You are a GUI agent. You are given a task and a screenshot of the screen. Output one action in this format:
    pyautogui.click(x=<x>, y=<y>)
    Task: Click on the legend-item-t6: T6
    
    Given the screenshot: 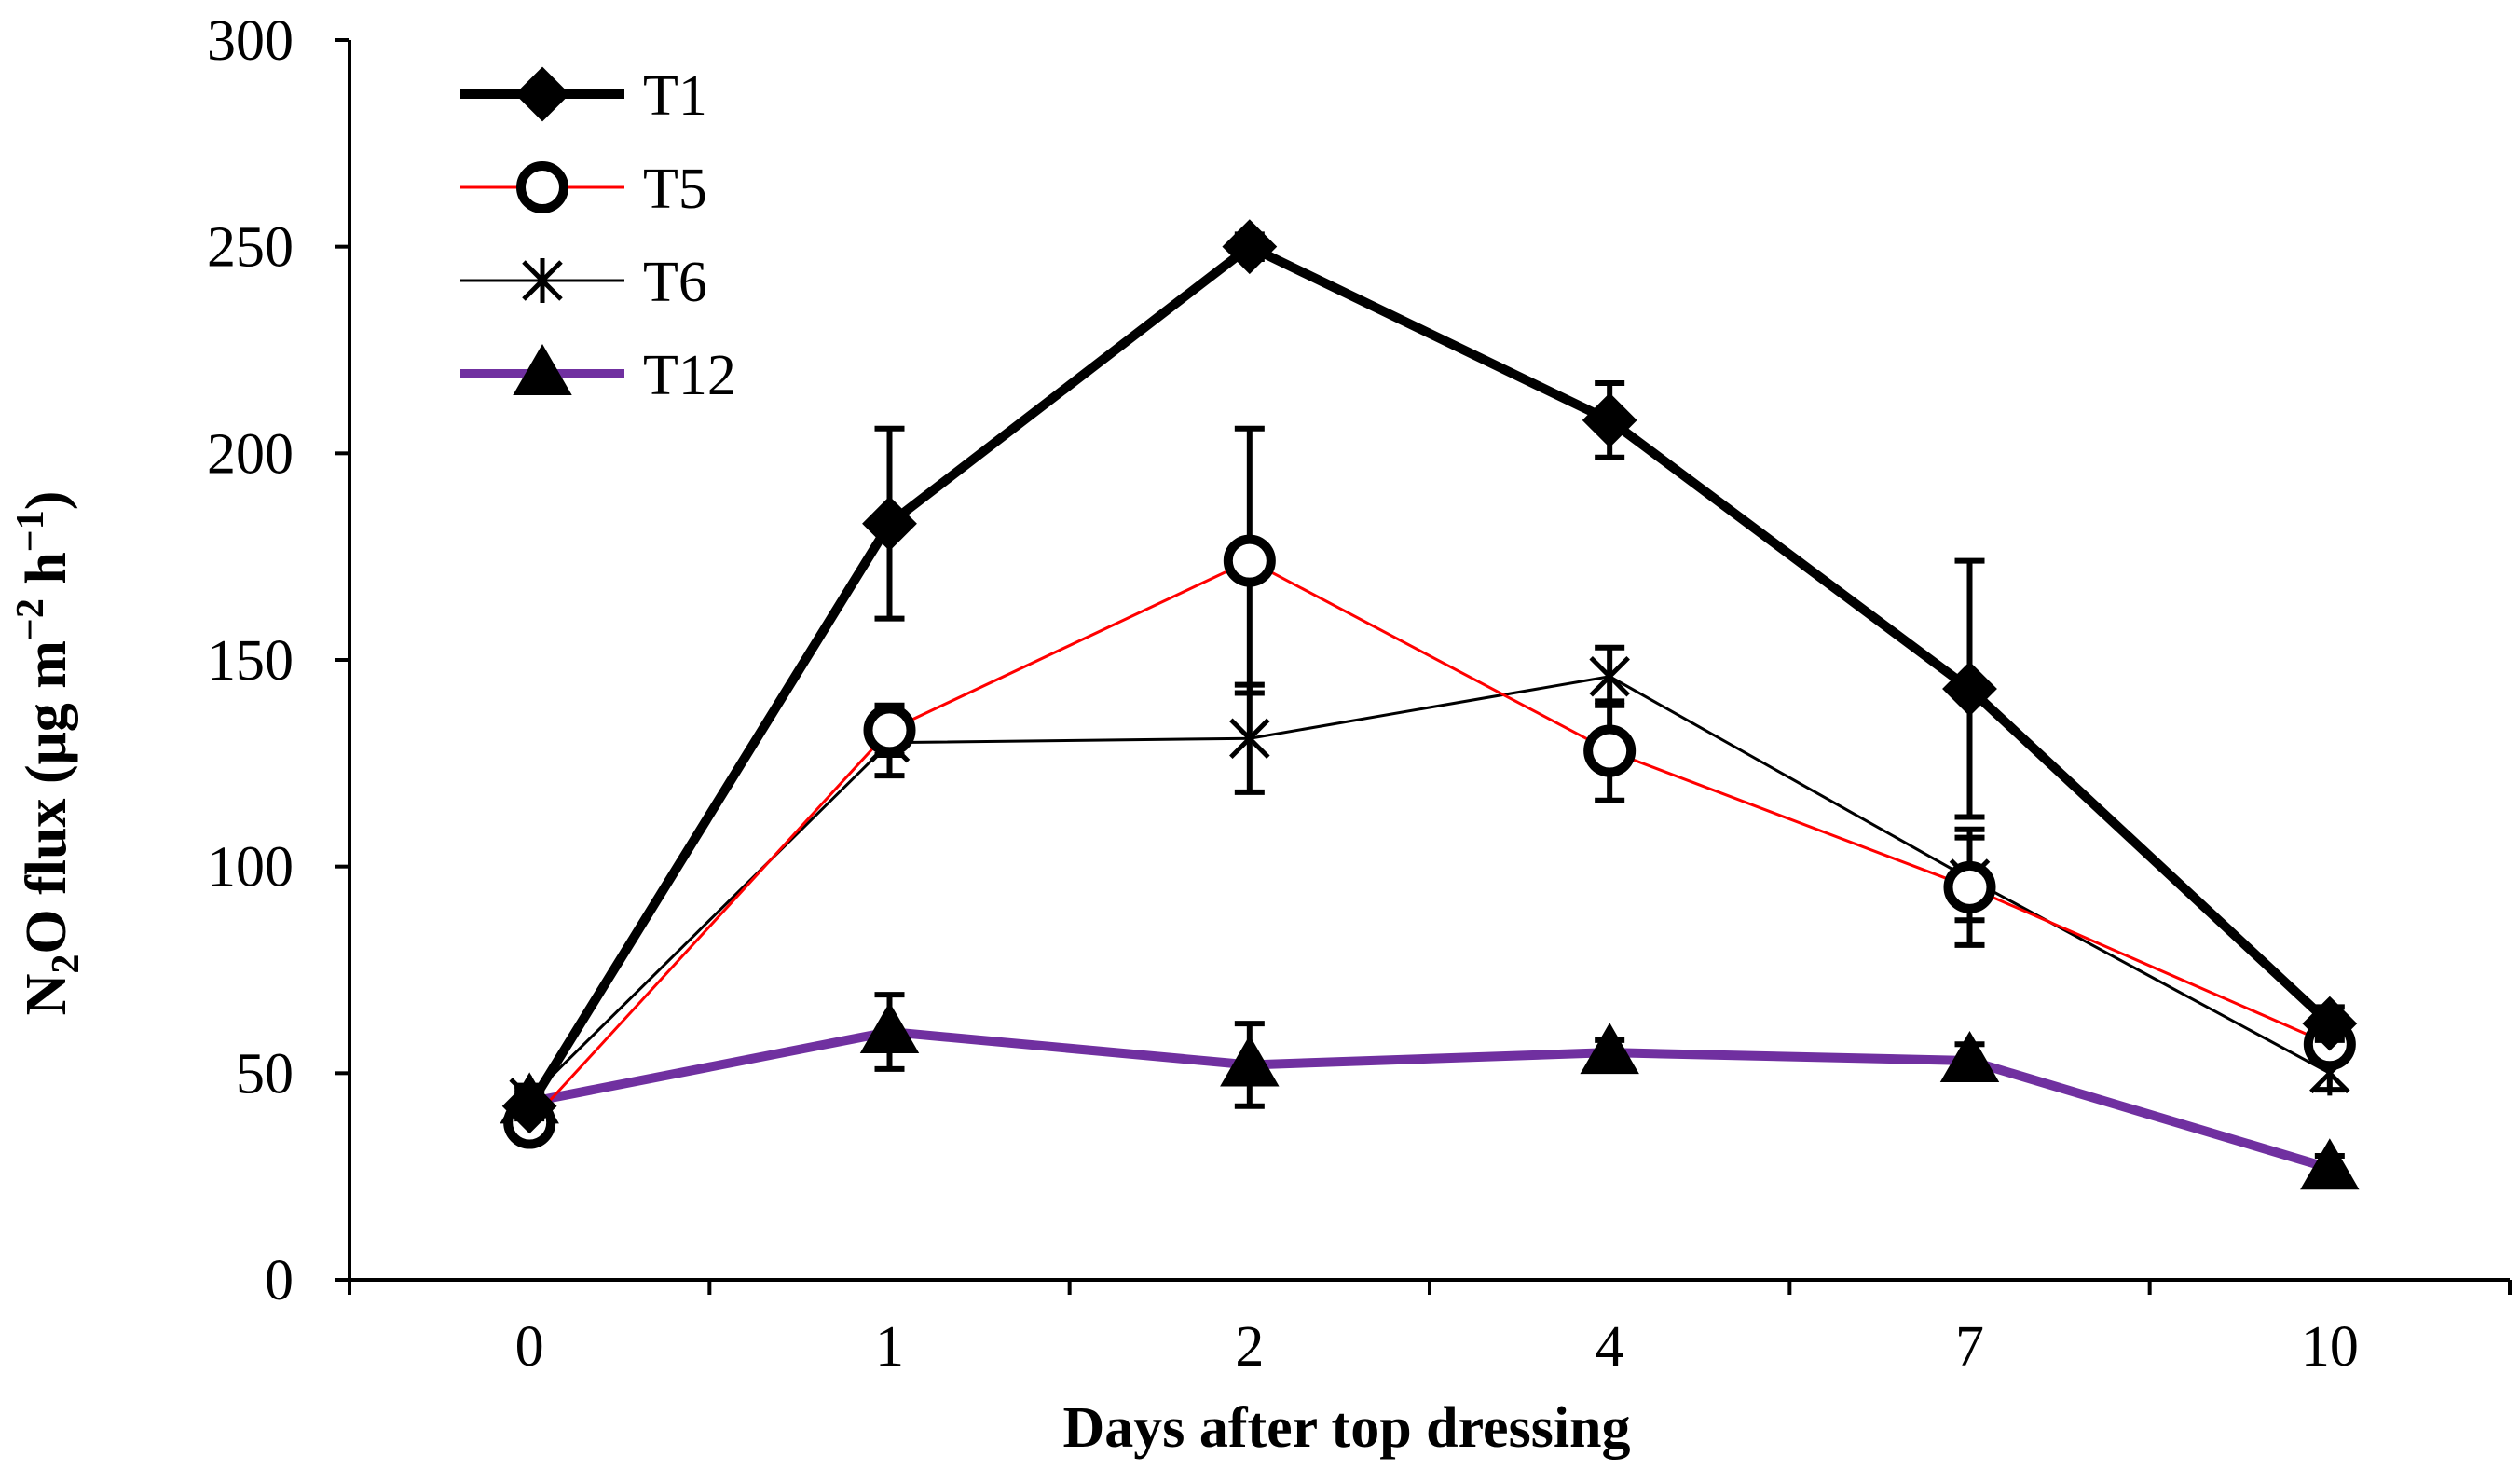 What is the action you would take?
    pyautogui.click(x=583, y=282)
    